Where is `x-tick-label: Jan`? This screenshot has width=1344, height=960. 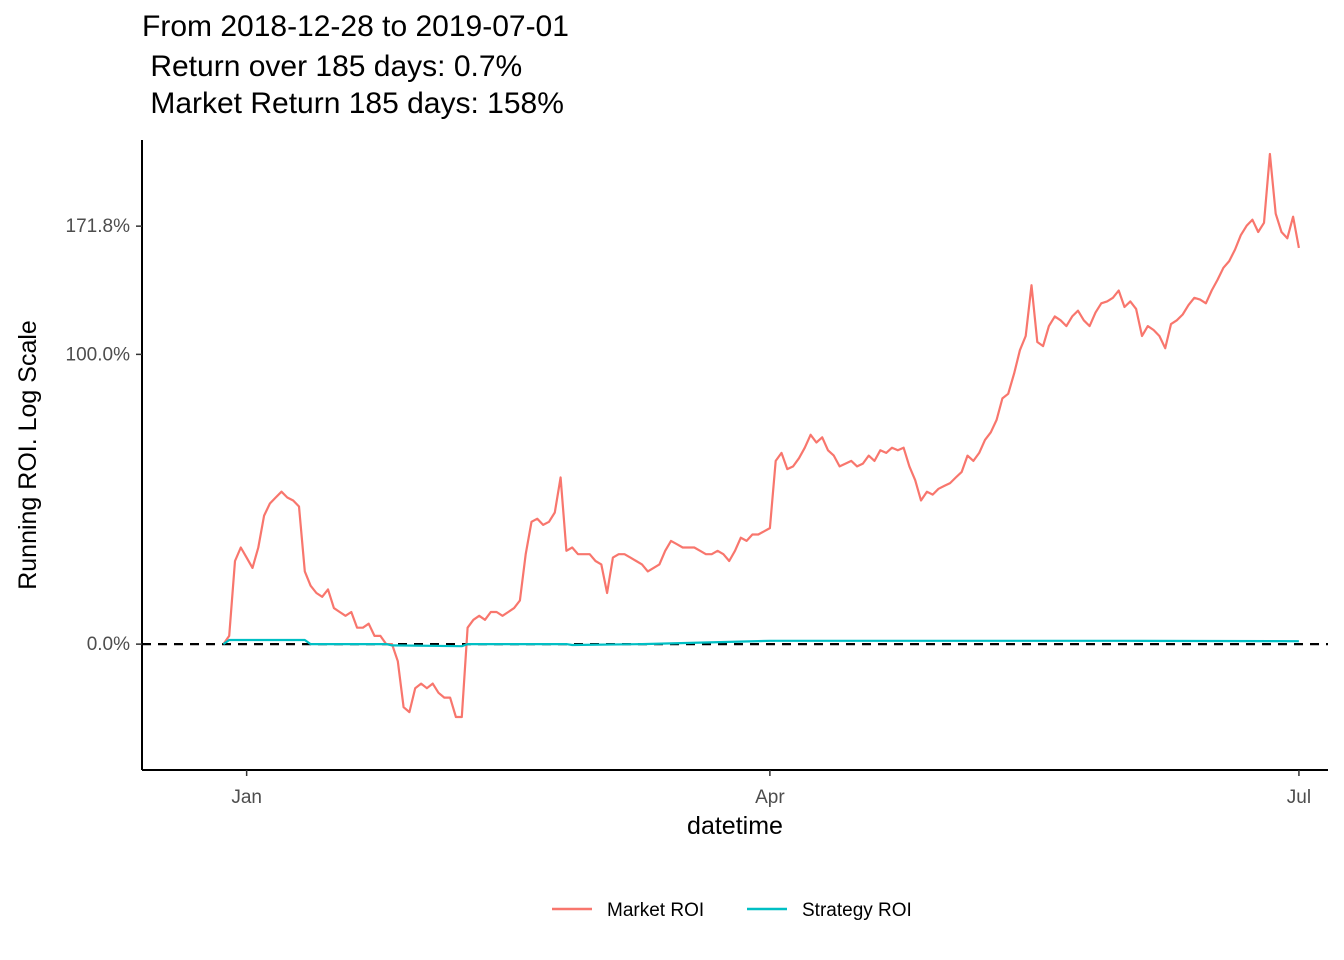
x-tick-label: Jan is located at coordinates (246, 797).